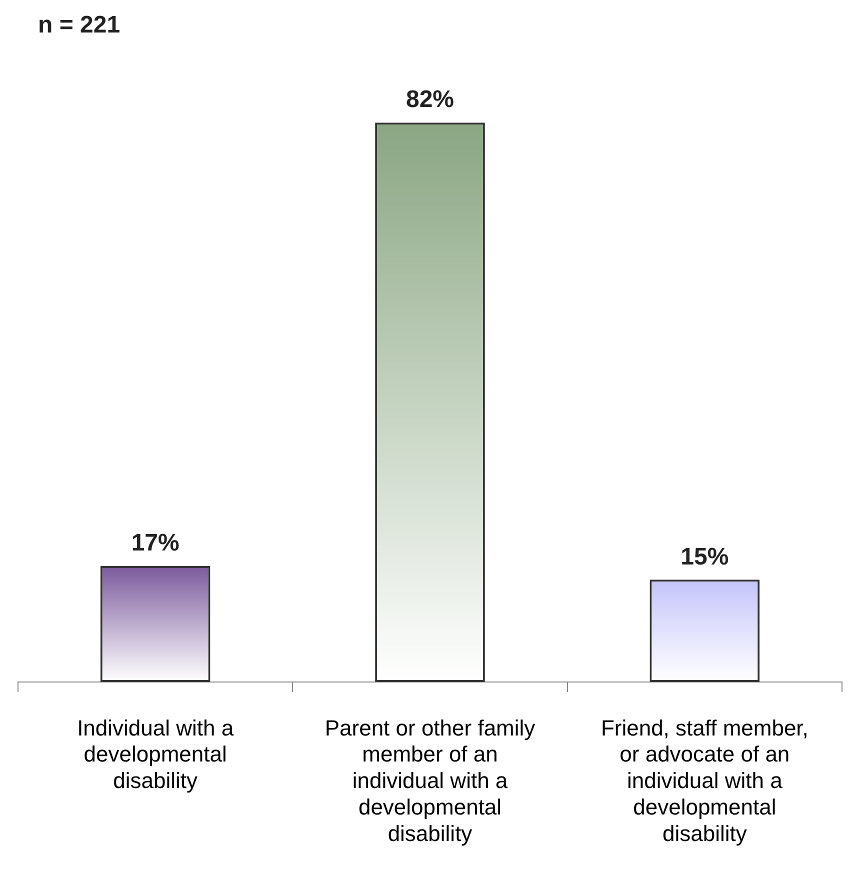 The image size is (860, 880). What do you see at coordinates (79, 25) in the screenshot?
I see `text: n = 221` at bounding box center [79, 25].